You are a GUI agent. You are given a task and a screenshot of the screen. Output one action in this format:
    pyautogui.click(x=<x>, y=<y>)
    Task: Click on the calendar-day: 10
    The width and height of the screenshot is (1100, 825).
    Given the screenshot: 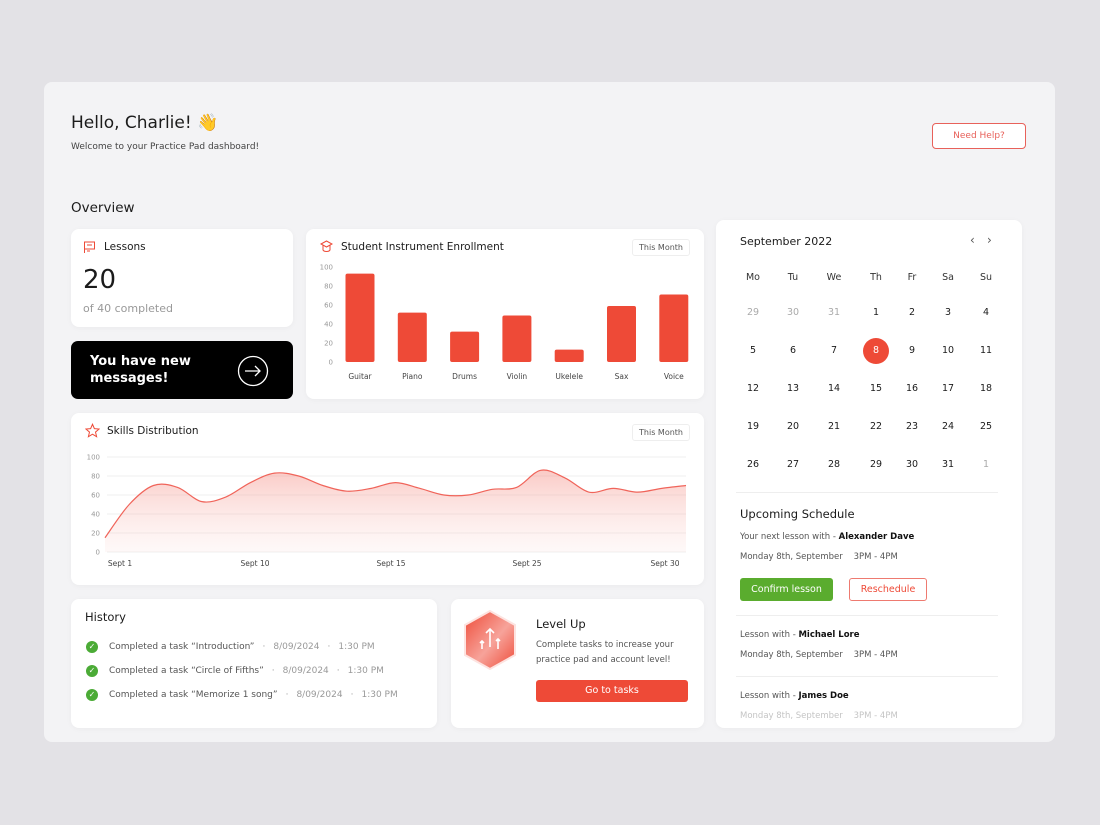 What is the action you would take?
    pyautogui.click(x=948, y=350)
    